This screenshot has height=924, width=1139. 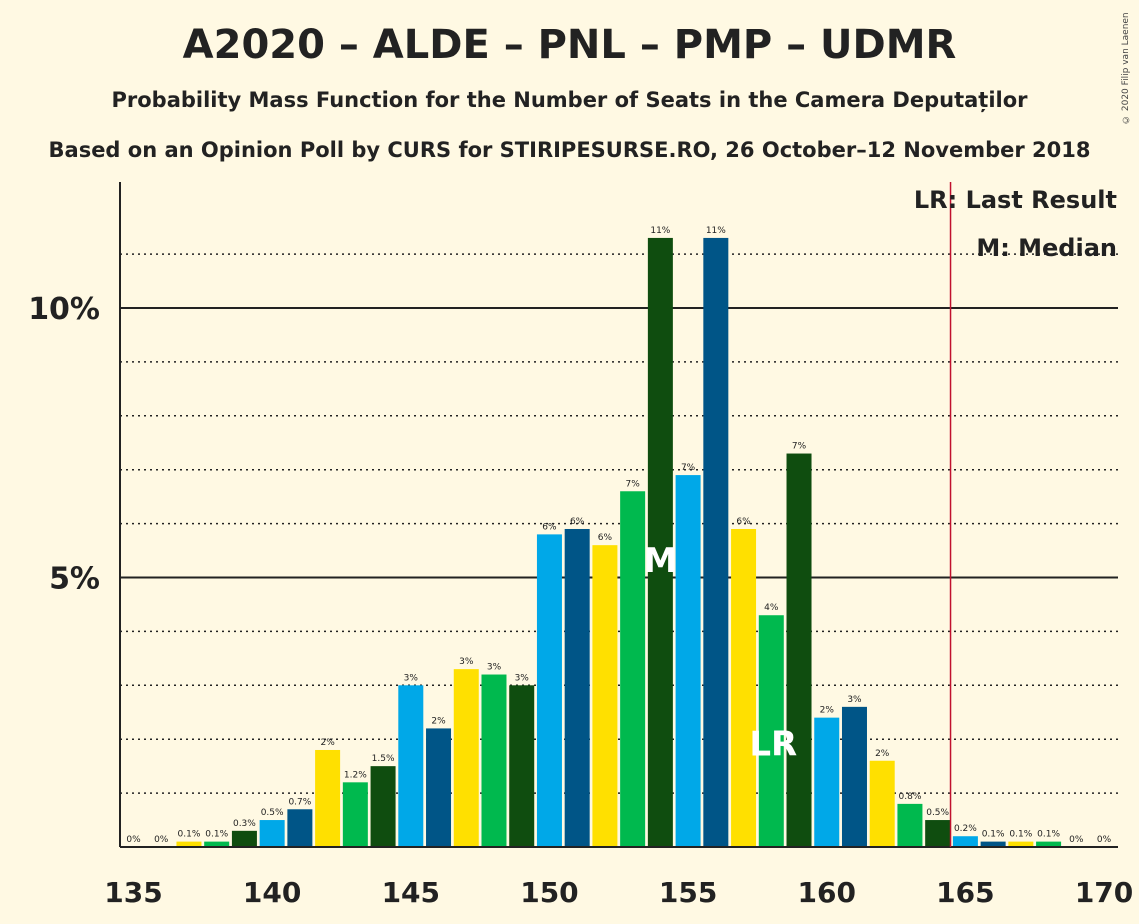 I want to click on last-result-marker: LR, so click(x=773, y=744).